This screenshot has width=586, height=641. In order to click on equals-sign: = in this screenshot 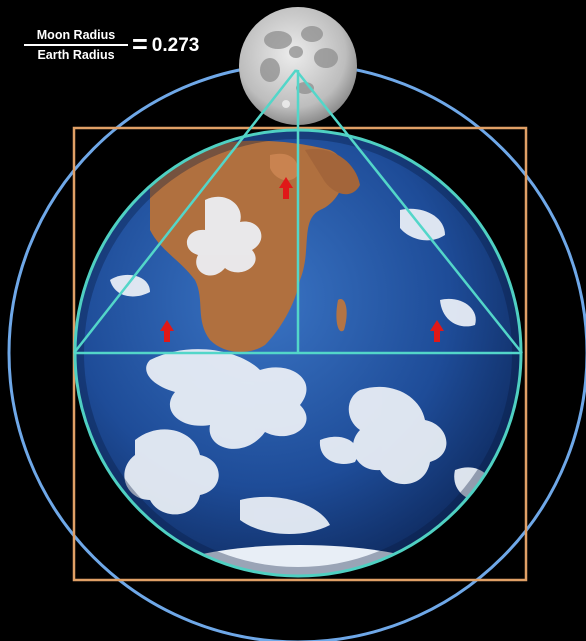, I will do `click(140, 44)`.